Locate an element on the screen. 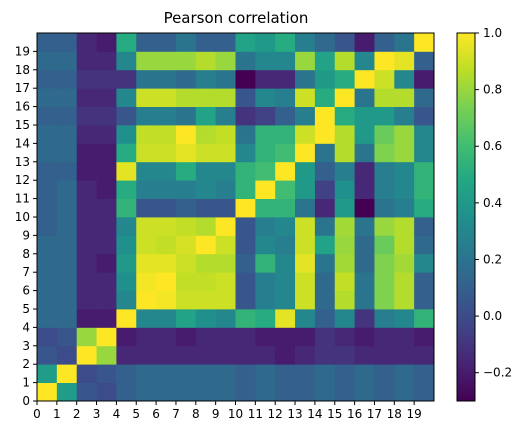 The width and height of the screenshot is (531, 435). colorbar-tick-label: 0.6 is located at coordinates (492, 146).